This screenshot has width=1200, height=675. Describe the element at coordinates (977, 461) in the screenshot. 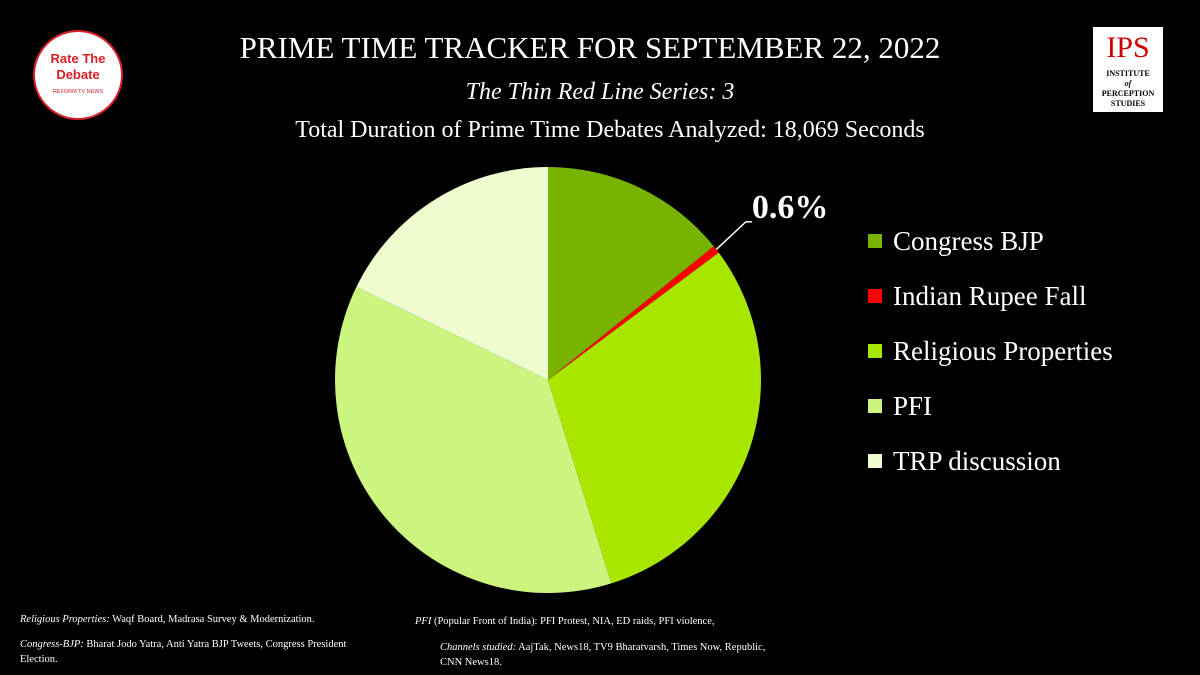

I see `legend-label: TRP discussion` at that location.